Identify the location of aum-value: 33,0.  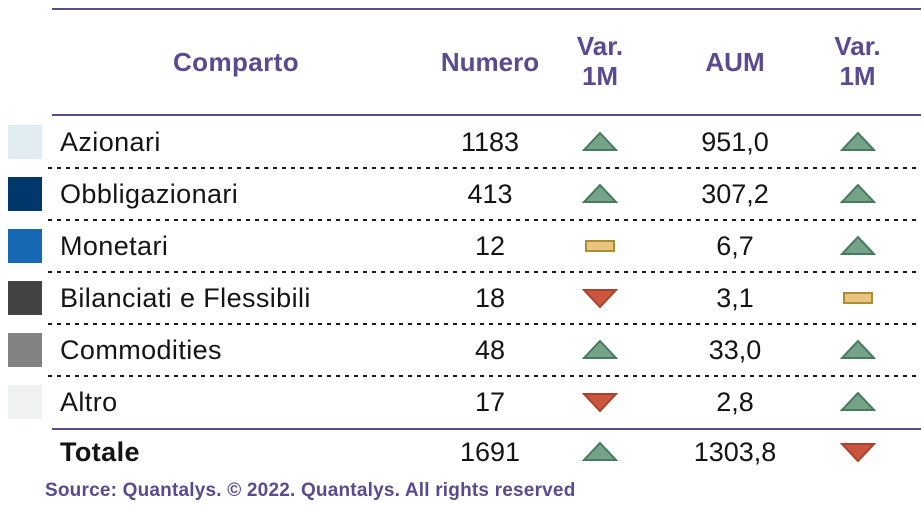
(735, 349).